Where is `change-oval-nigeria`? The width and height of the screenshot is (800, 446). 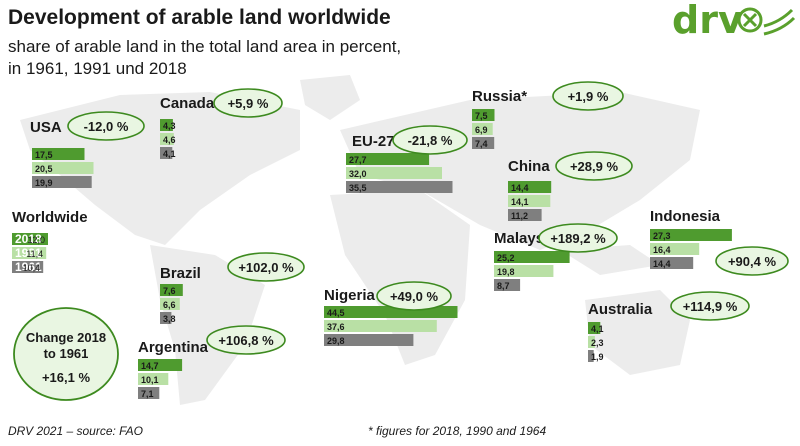 change-oval-nigeria is located at coordinates (414, 296).